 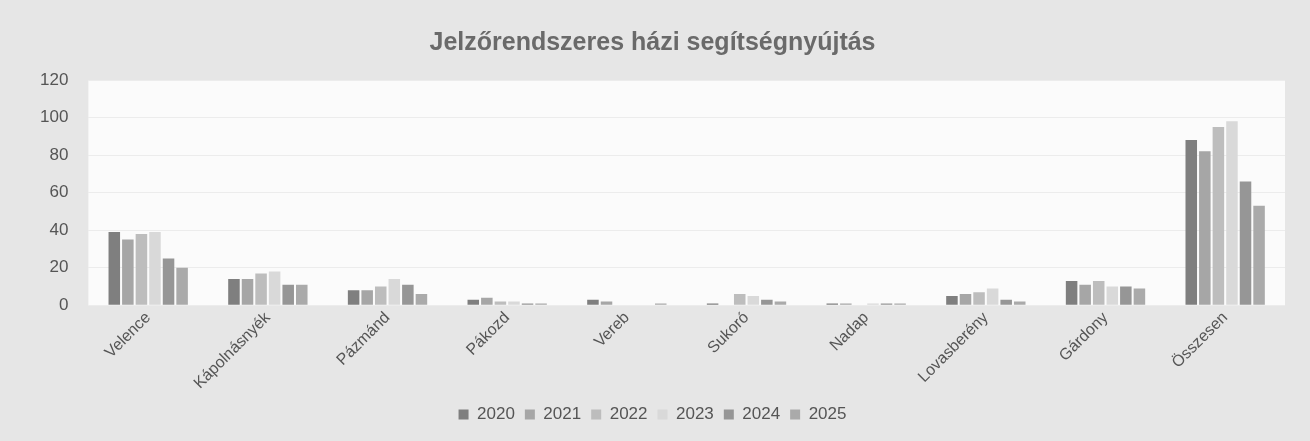 I want to click on legend-label: 2021, so click(x=562, y=414).